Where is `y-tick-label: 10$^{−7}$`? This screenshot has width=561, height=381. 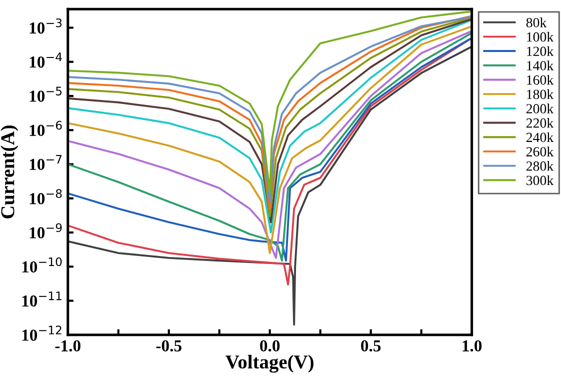 y-tick-label: 10$^{−7}$ is located at coordinates (46, 162).